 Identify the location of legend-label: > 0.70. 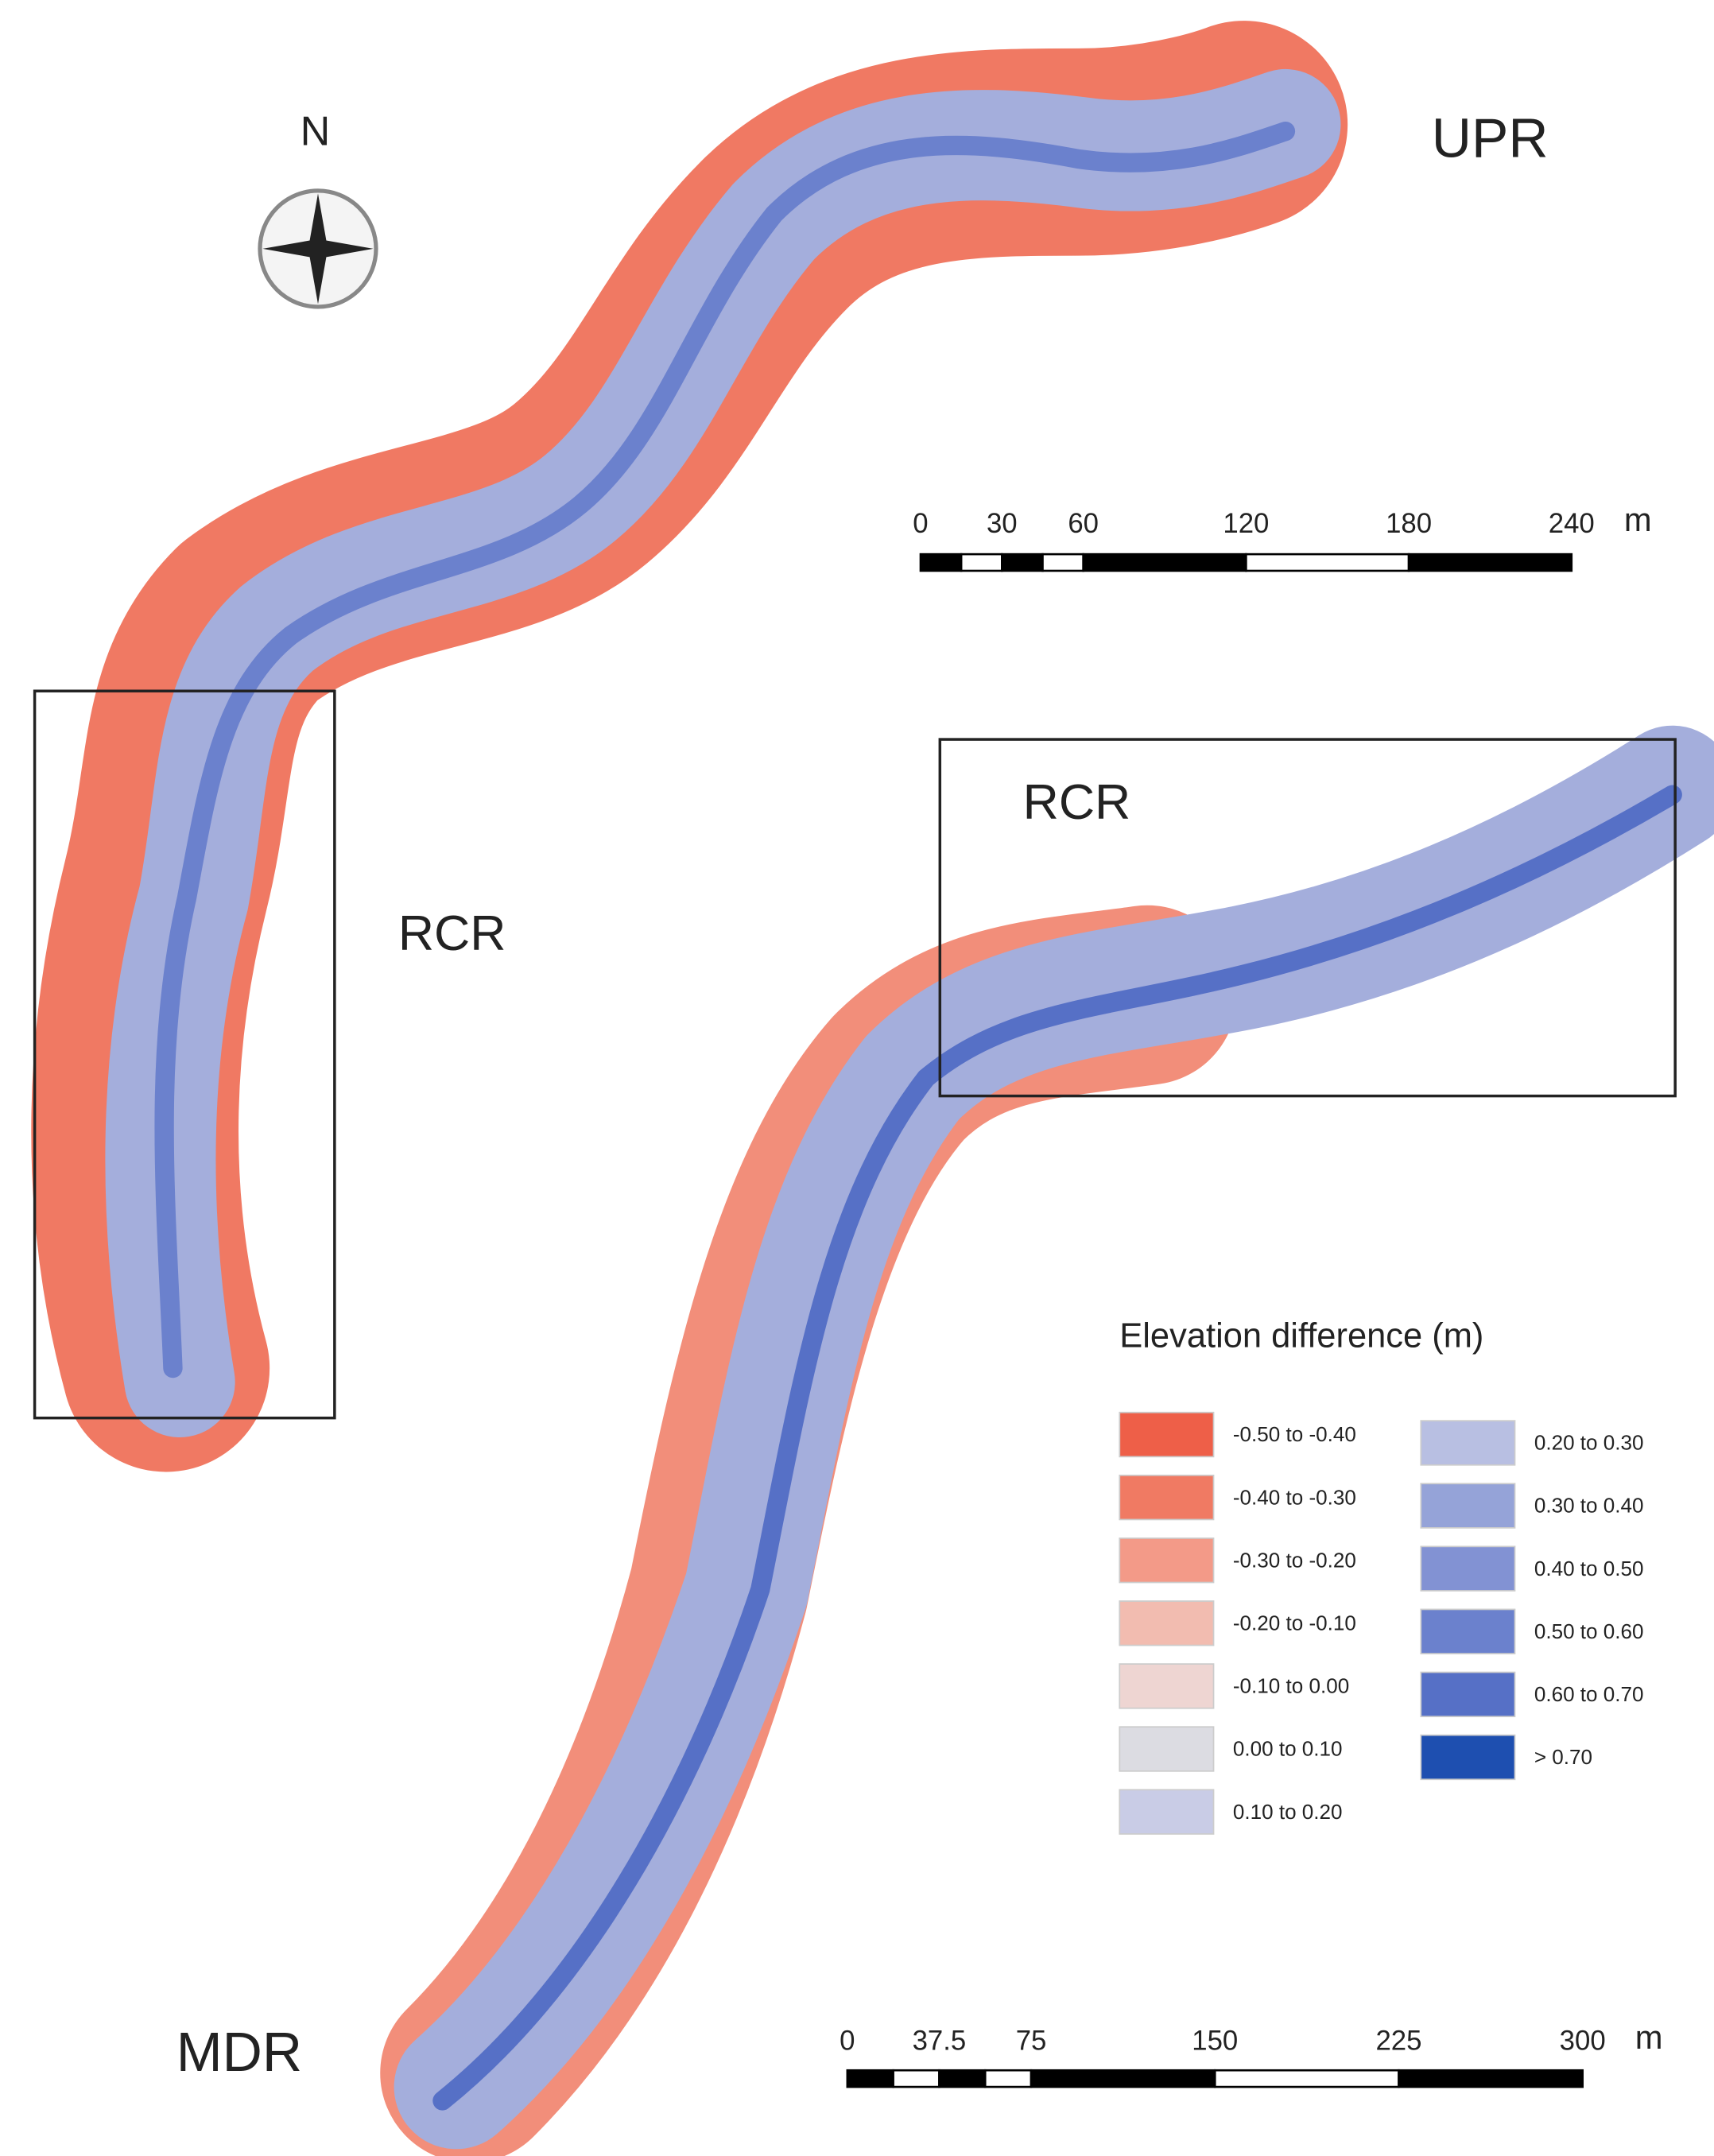
(1563, 1757).